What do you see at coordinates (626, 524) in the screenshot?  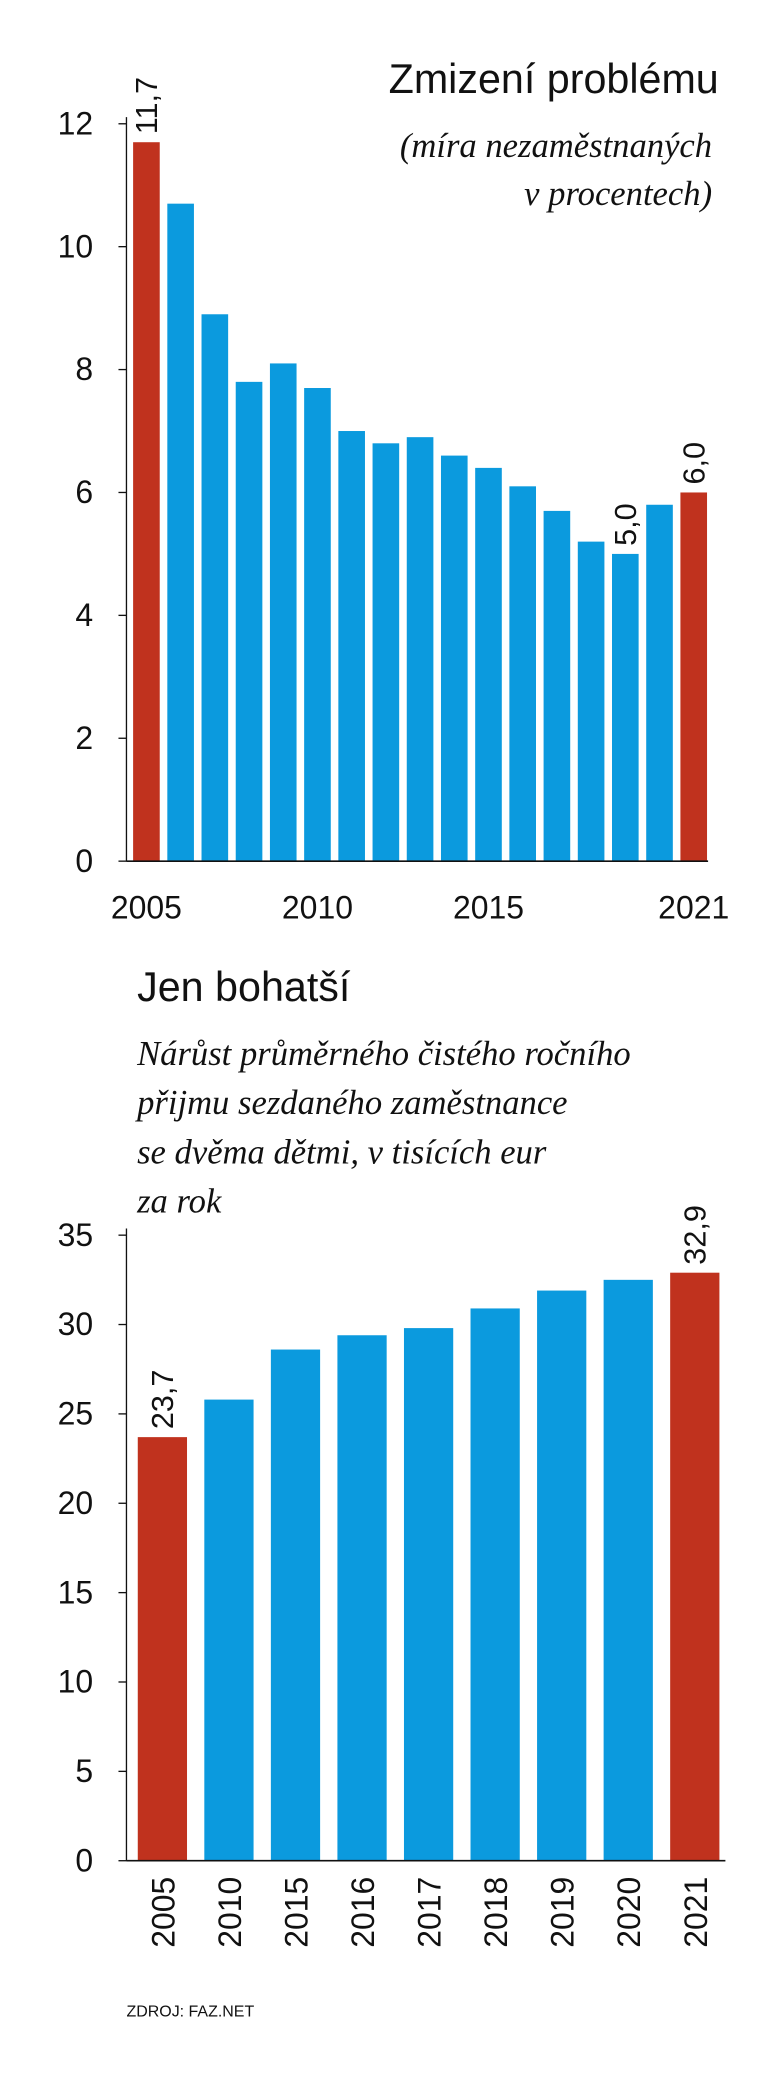 I see `value-label: 5,0` at bounding box center [626, 524].